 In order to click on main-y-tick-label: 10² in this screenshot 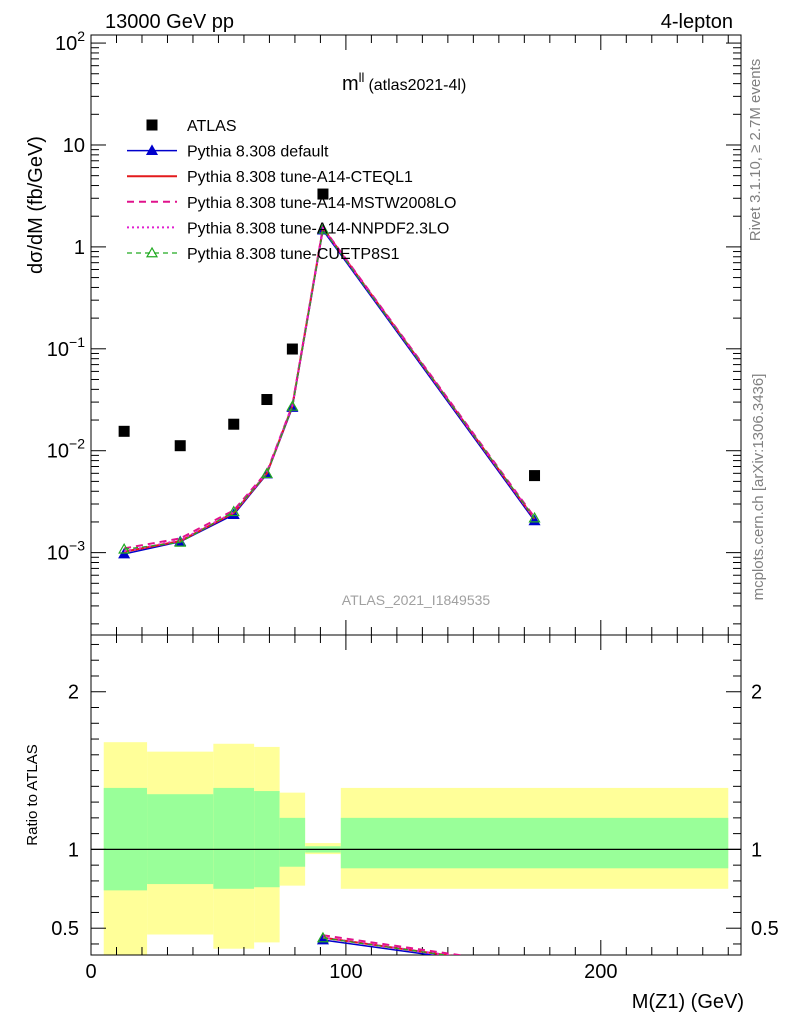, I will do `click(70, 41)`.